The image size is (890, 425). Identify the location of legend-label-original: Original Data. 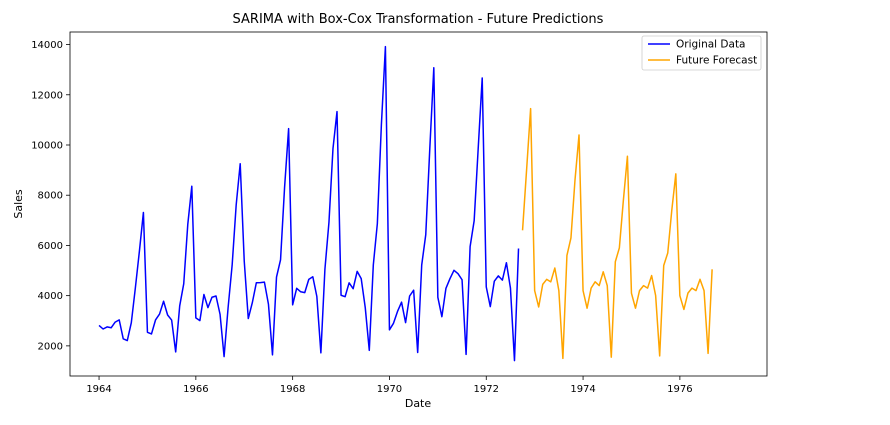
(711, 45).